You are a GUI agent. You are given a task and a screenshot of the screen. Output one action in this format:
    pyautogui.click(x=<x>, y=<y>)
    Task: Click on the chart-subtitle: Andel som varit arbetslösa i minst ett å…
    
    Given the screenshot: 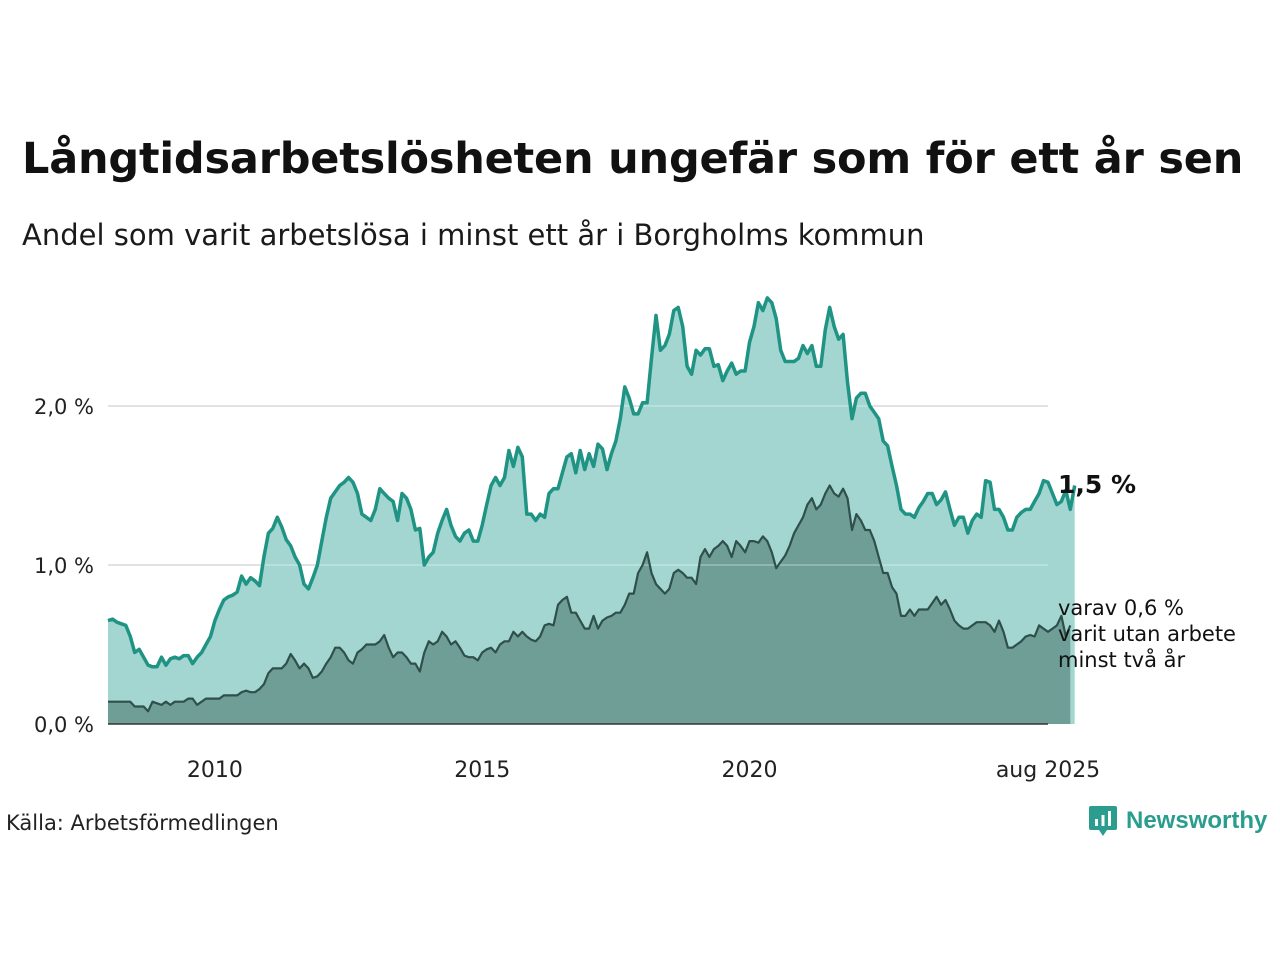 What is the action you would take?
    pyautogui.click(x=473, y=235)
    